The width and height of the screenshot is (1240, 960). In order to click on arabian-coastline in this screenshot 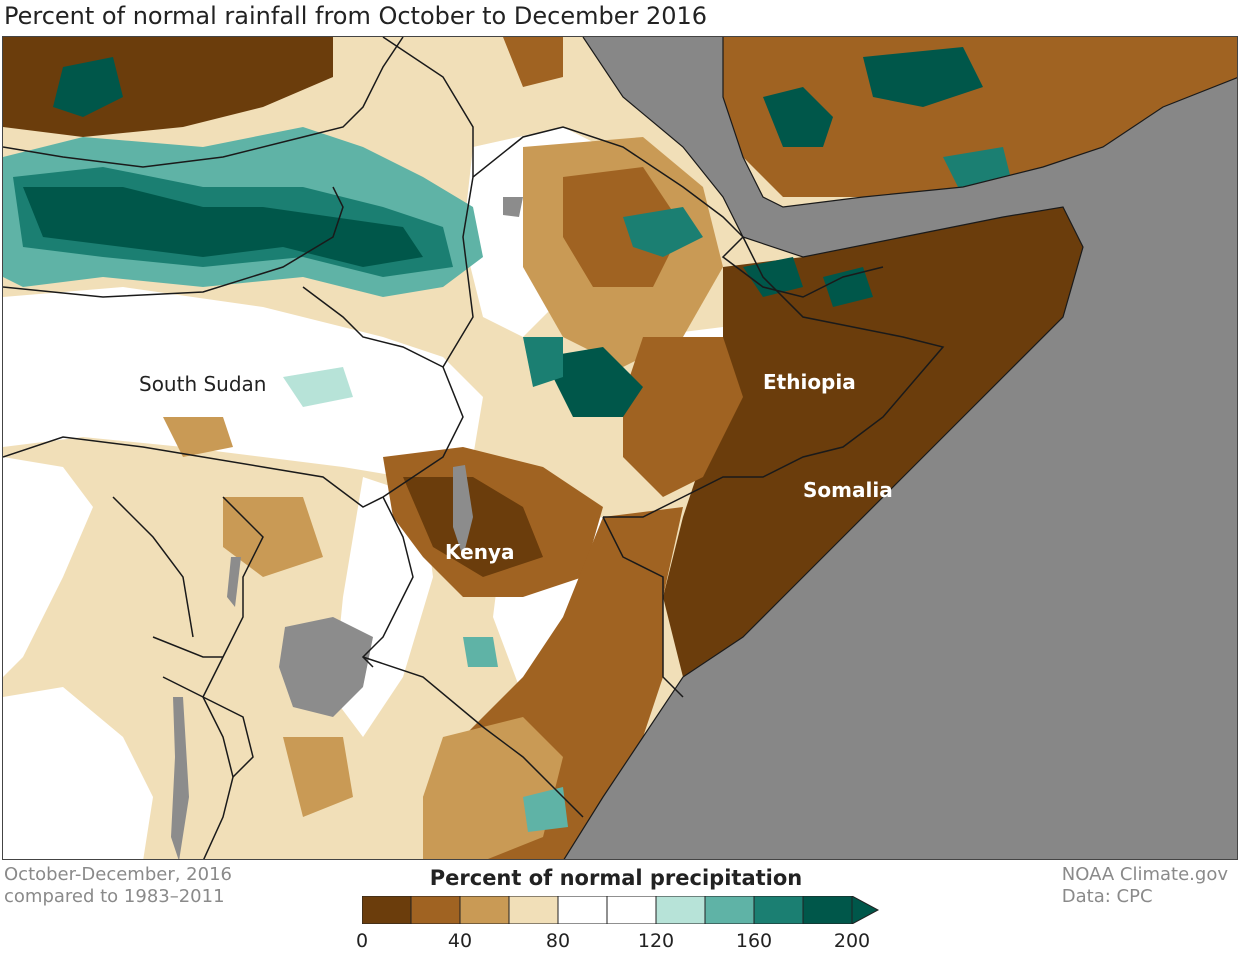, I will do `click(979, 122)`.